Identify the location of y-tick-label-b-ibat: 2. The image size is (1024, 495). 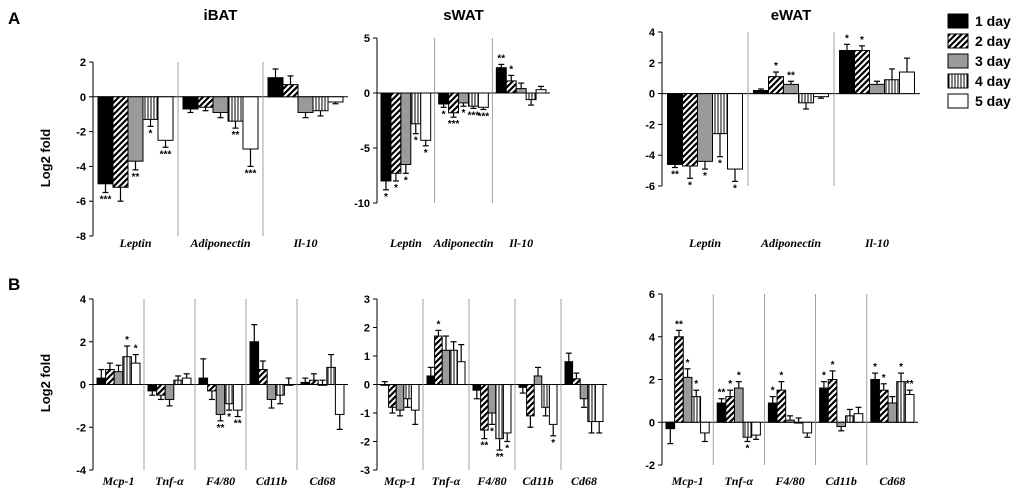
(83, 343).